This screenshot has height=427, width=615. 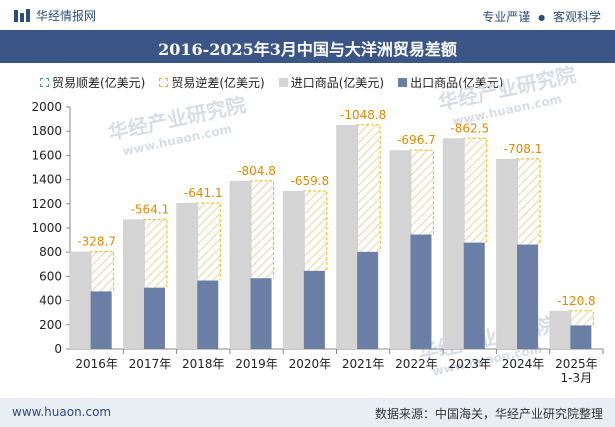 I want to click on x-tick-label: 2016年, so click(x=96, y=364).